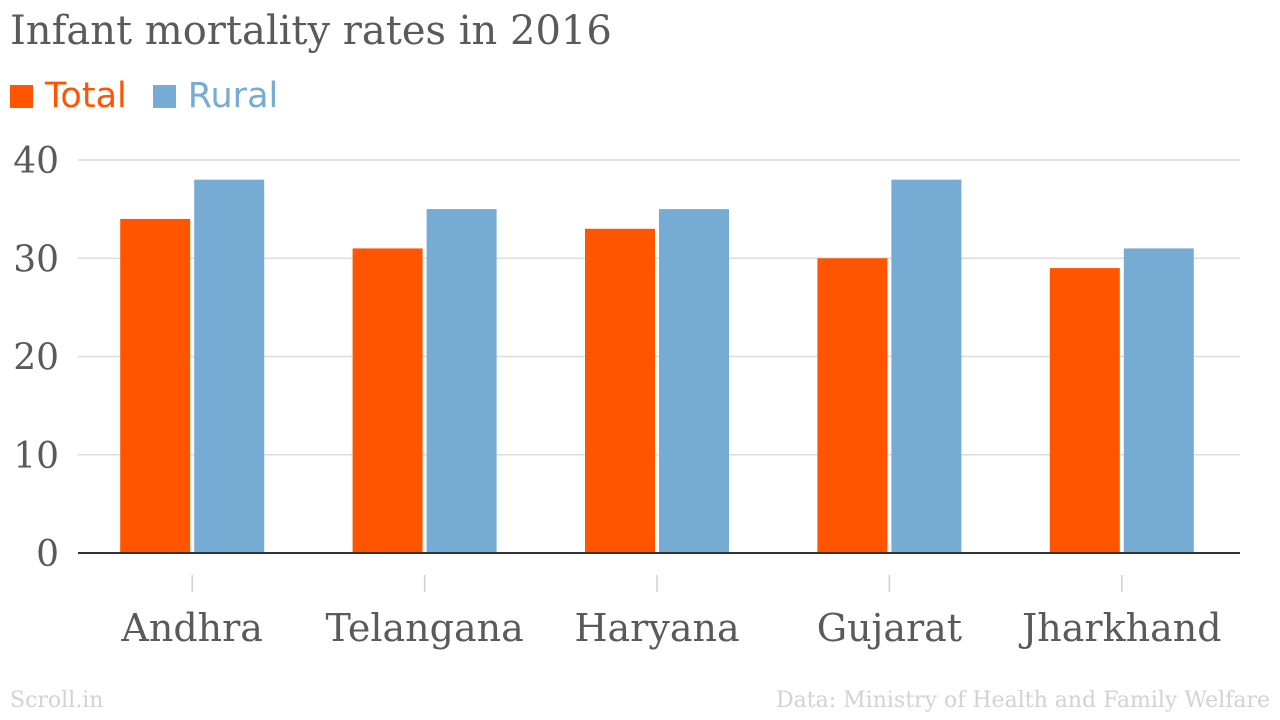  Describe the element at coordinates (889, 628) in the screenshot. I see `x-tick-label: Gujarat` at that location.